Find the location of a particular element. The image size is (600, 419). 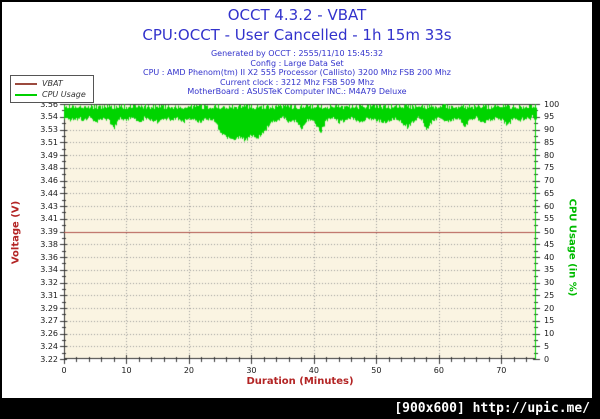

legend-label-cpu-usage: CPU Usage is located at coordinates (64, 94).